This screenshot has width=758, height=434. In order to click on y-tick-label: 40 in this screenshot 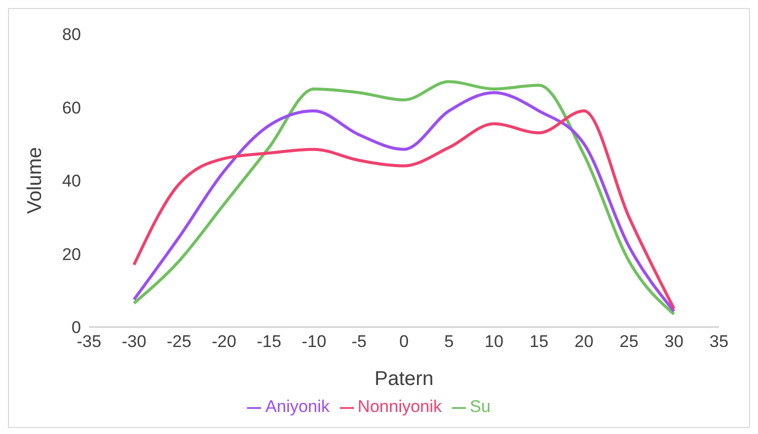, I will do `click(71, 181)`.